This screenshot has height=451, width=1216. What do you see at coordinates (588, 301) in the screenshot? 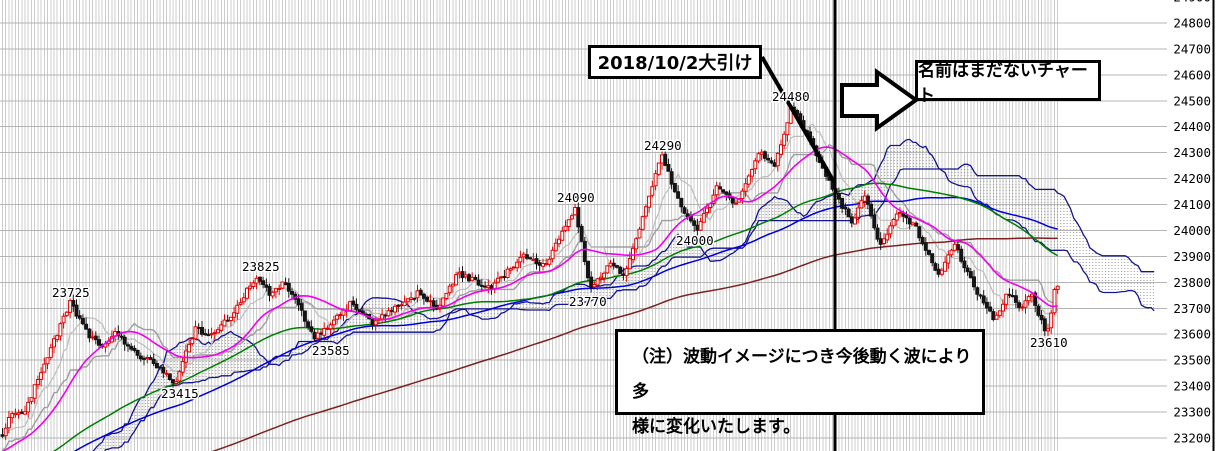
I see `swing-price-label: 23770` at bounding box center [588, 301].